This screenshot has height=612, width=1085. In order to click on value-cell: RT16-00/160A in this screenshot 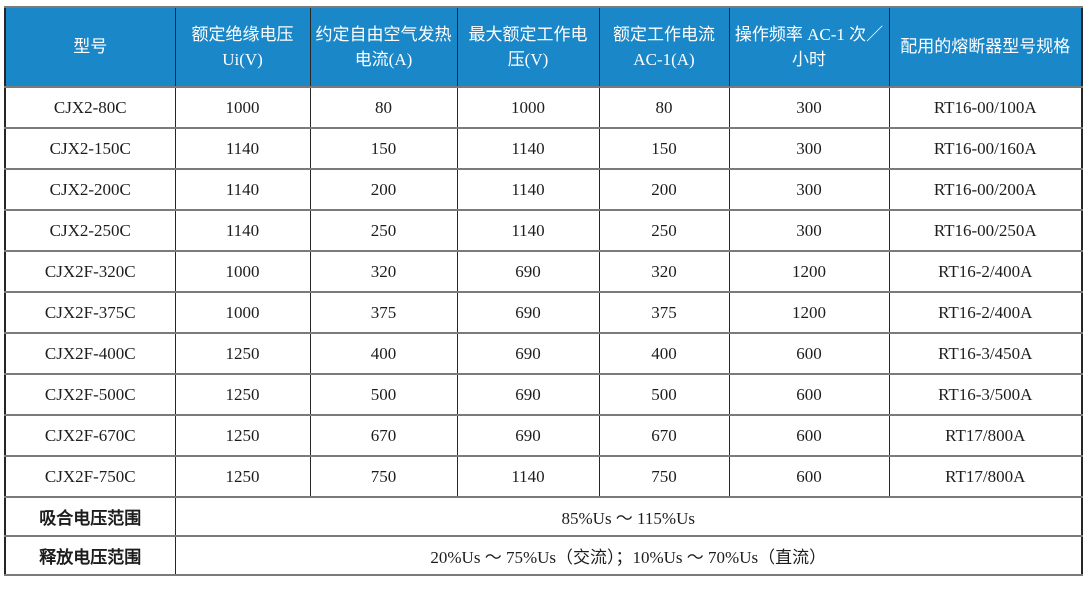, I will do `click(985, 148)`.